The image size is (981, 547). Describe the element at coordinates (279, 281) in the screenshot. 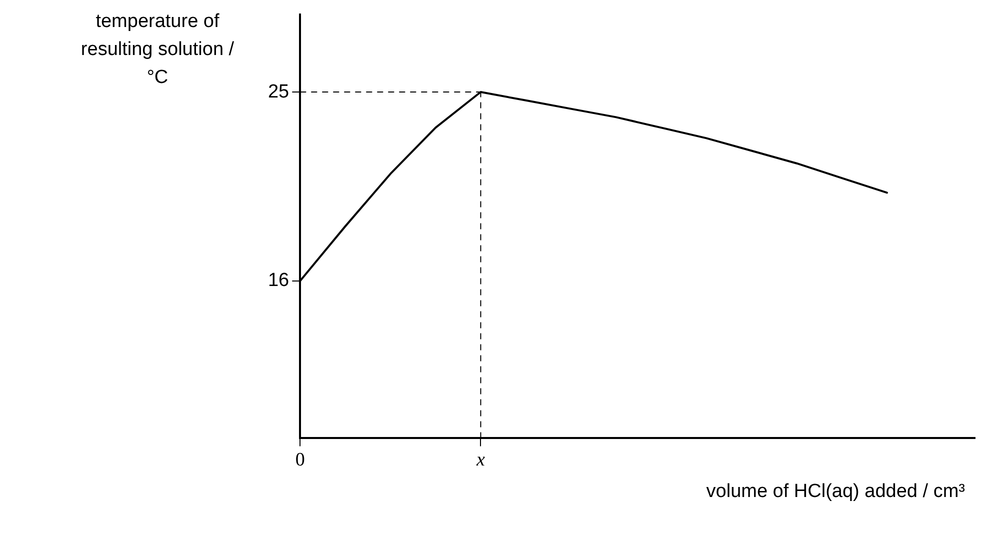

I see `y-tick-label: 16` at that location.